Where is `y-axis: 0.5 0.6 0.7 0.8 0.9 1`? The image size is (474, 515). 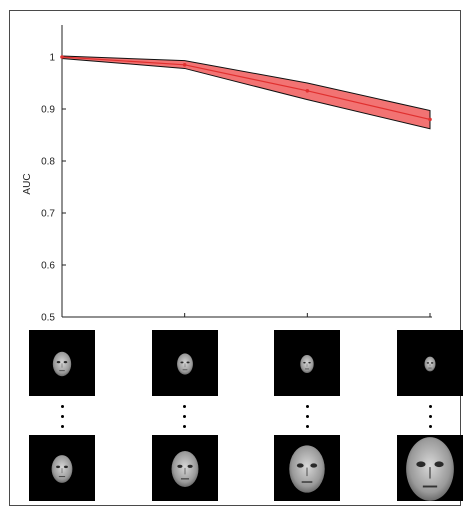 y-axis: 0.5 0.6 0.7 0.8 0.9 1 is located at coordinates (53, 174).